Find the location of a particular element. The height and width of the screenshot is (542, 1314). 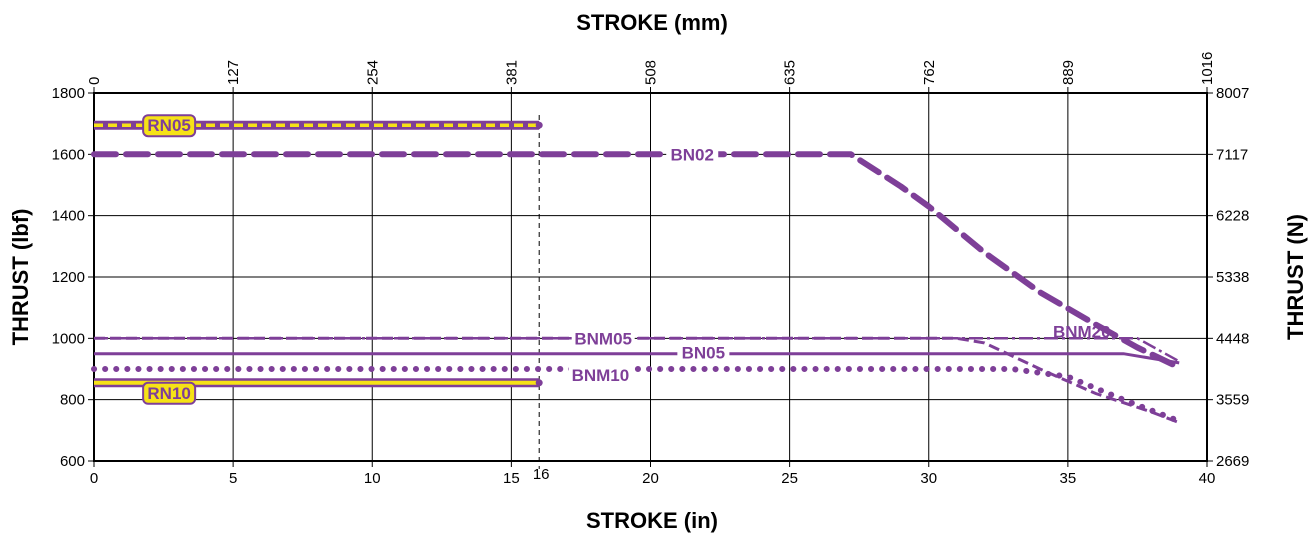

x-tick-label: 30 is located at coordinates (928, 478).